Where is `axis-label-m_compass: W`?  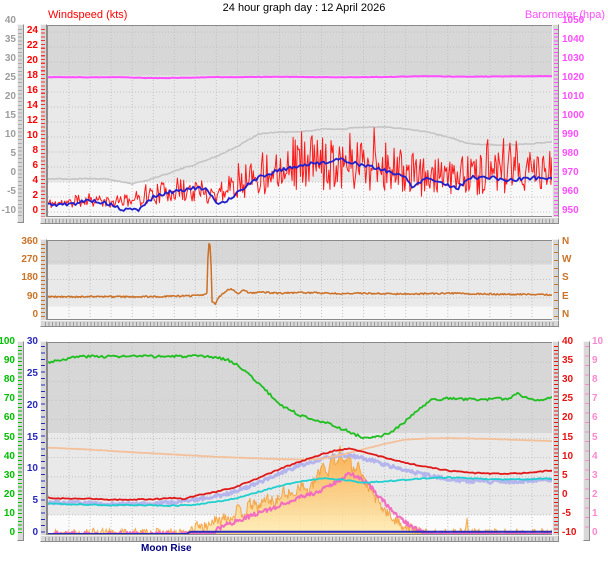
axis-label-m_compass: W is located at coordinates (567, 259).